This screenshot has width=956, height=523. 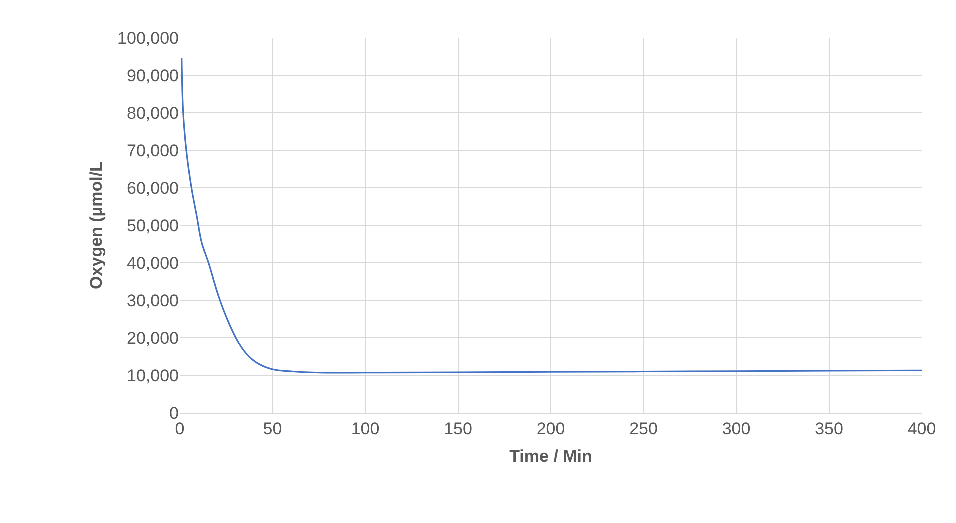 What do you see at coordinates (644, 428) in the screenshot?
I see `x-tick-label: 250` at bounding box center [644, 428].